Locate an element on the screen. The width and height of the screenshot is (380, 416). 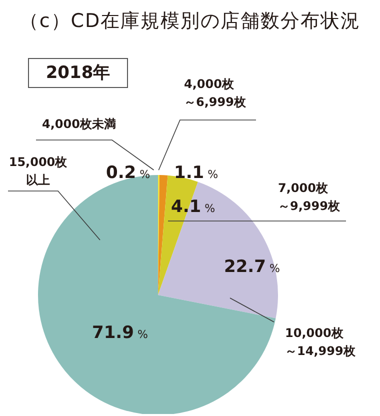
slice-label: 15,000枚以上 is located at coordinates (38, 171).